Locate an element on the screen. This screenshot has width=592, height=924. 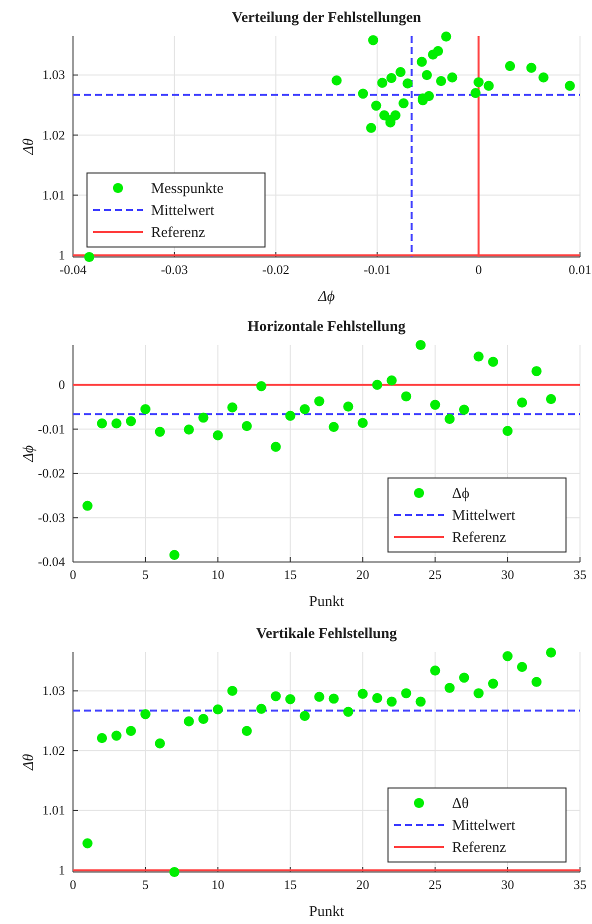
y-tick-label: -0.04 is located at coordinates (52, 562).